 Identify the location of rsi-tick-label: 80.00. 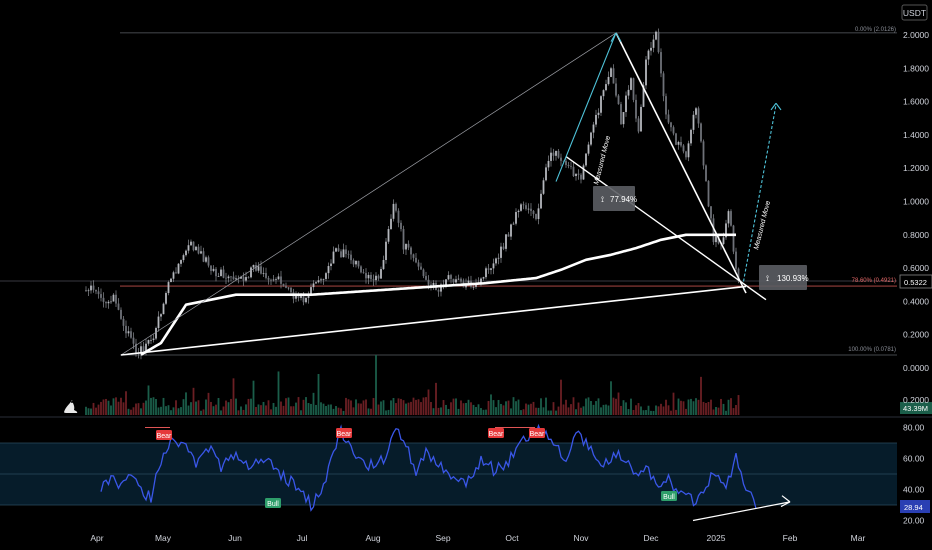
(914, 428).